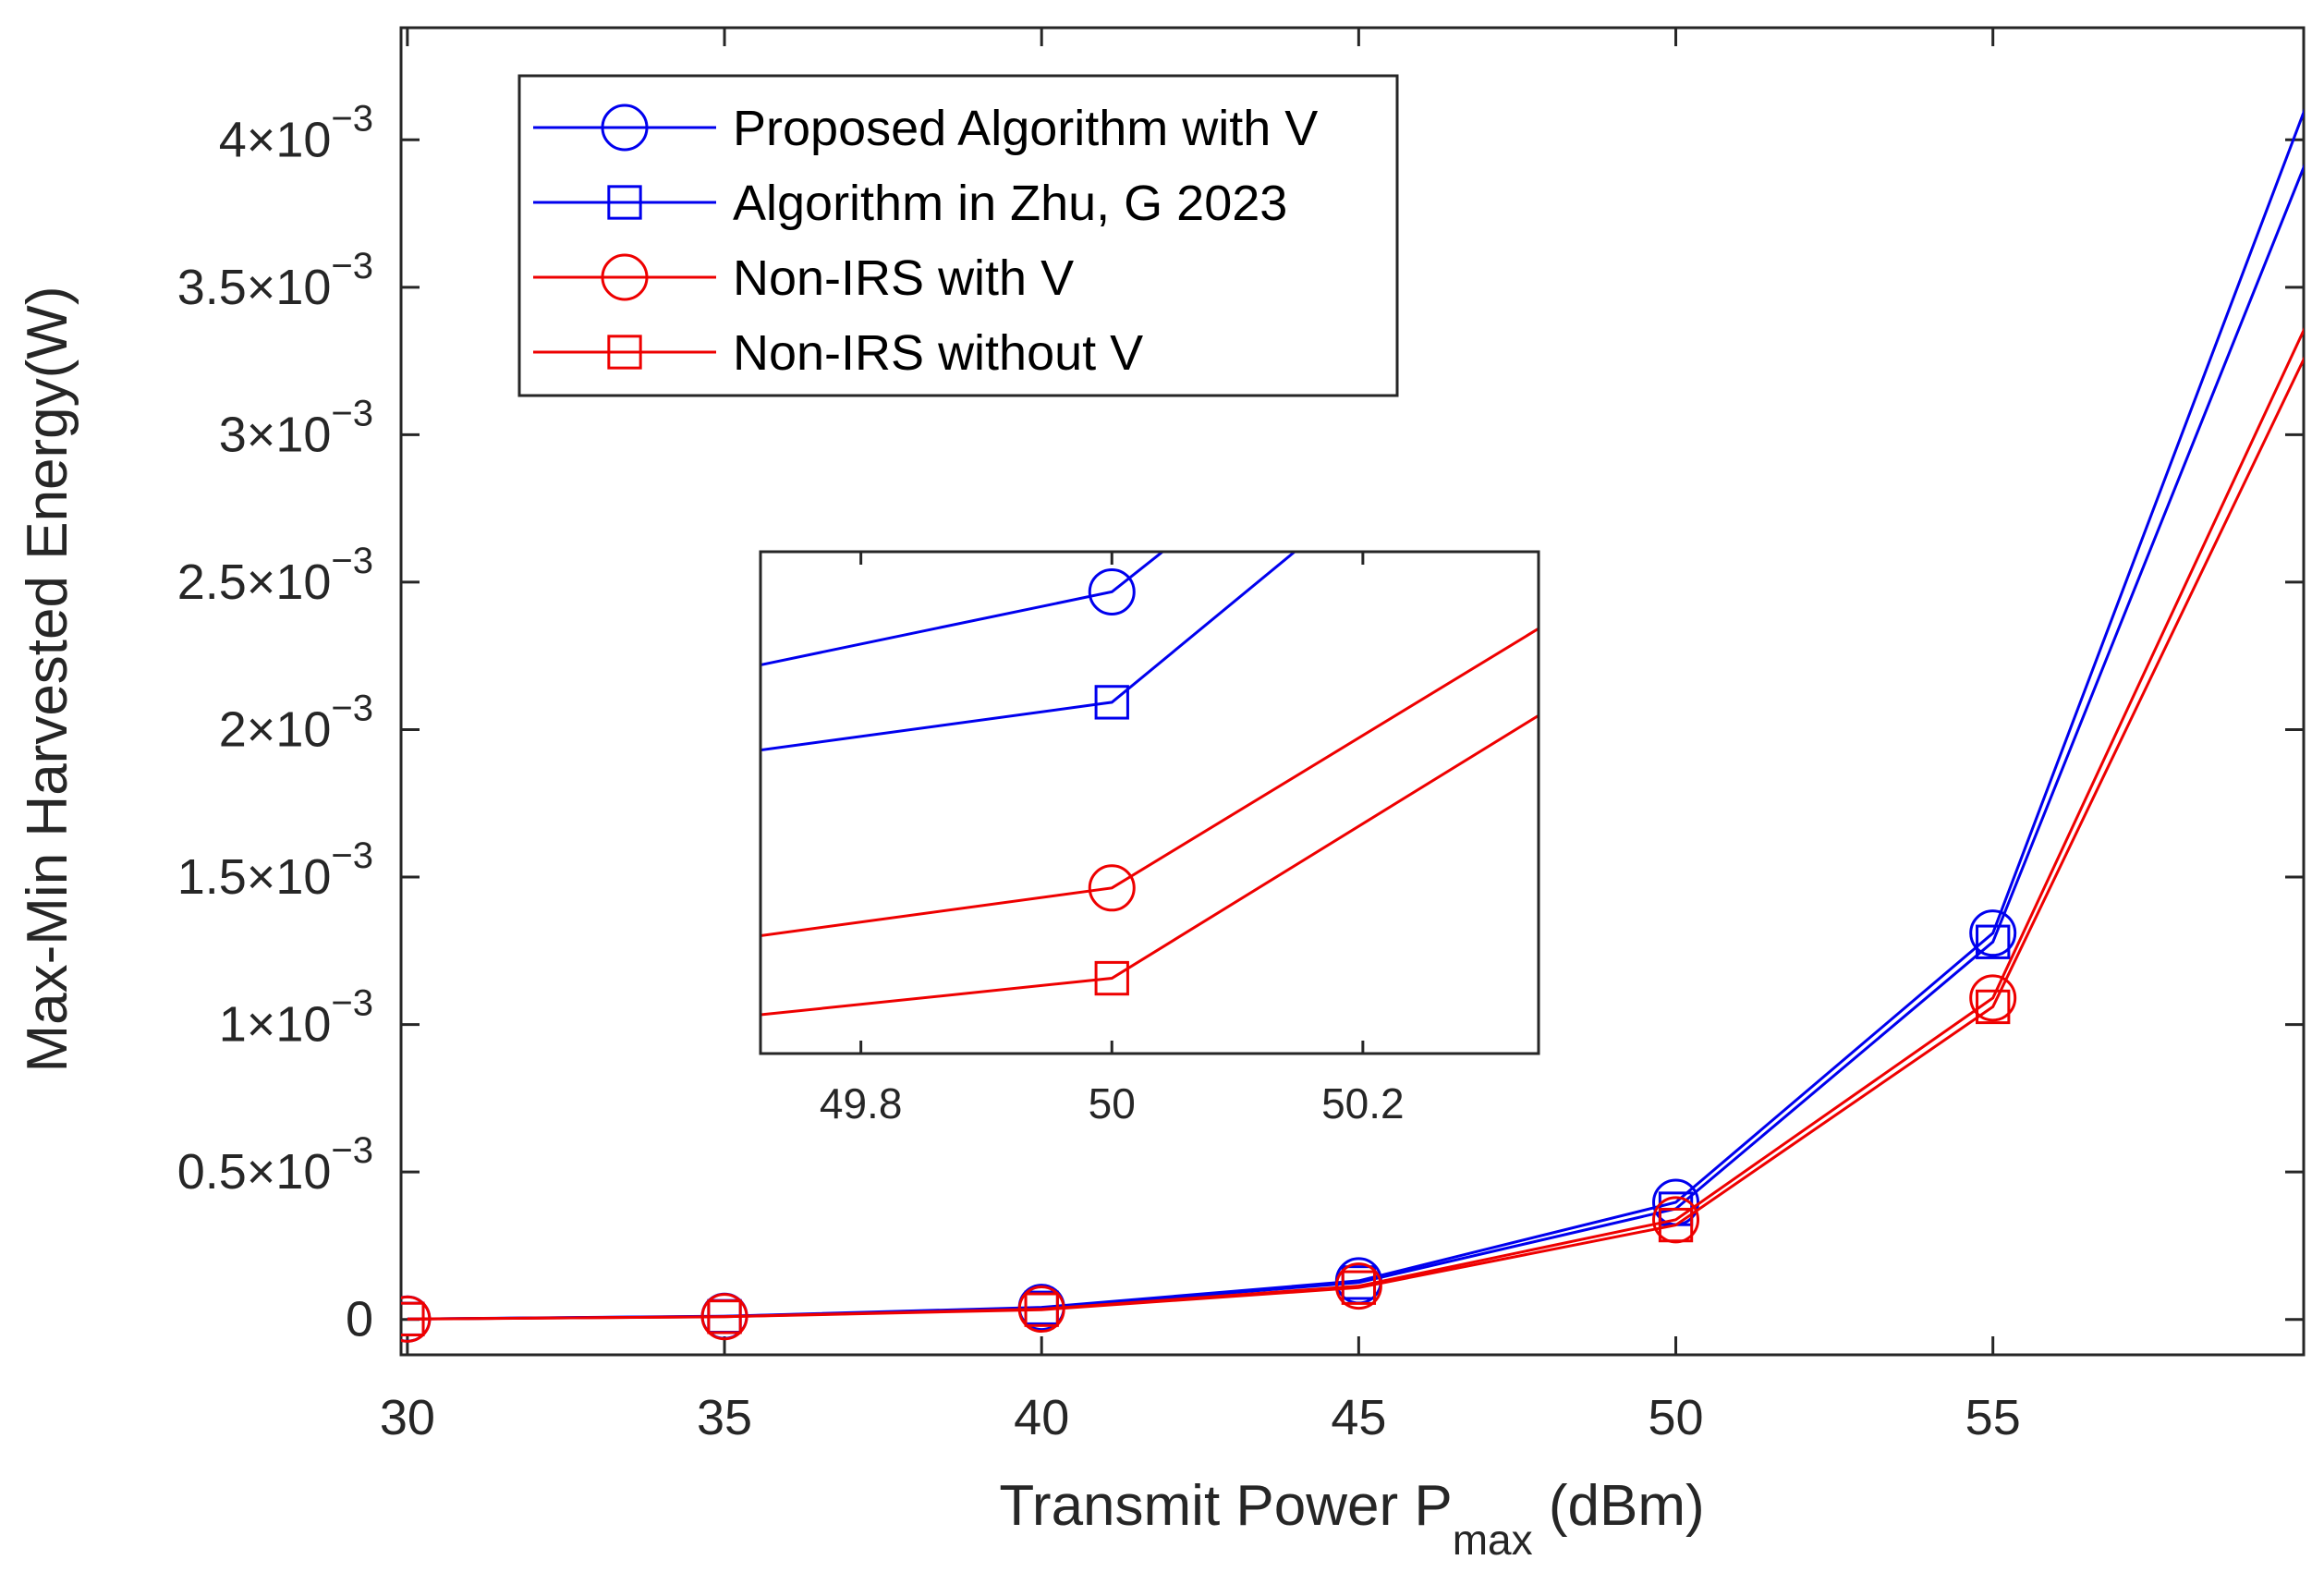 The height and width of the screenshot is (1572, 2324). I want to click on y-tick-label: 4×10⁻³, so click(296, 132).